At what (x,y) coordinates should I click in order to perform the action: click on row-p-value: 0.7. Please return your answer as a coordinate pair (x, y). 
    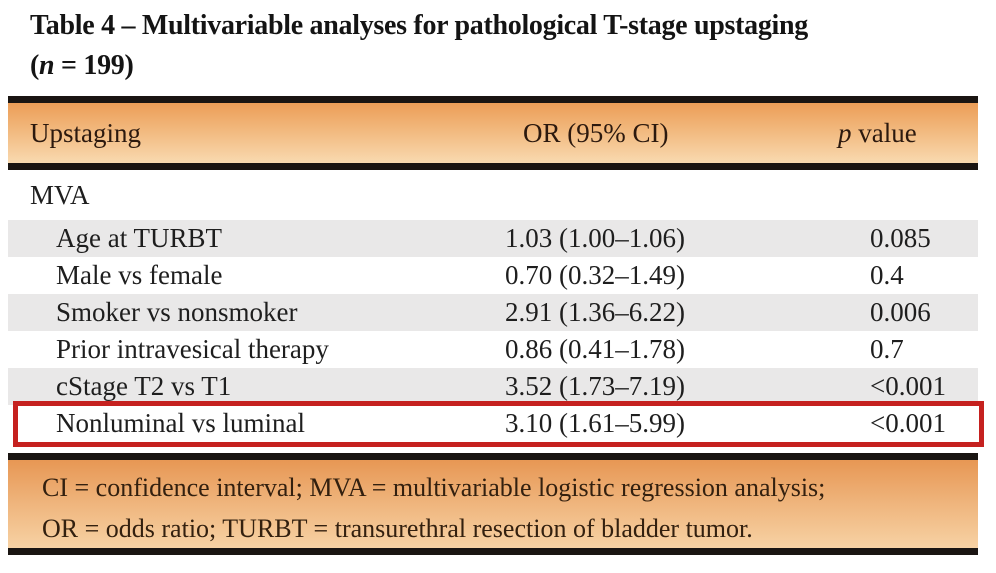
    Looking at the image, I should click on (887, 349).